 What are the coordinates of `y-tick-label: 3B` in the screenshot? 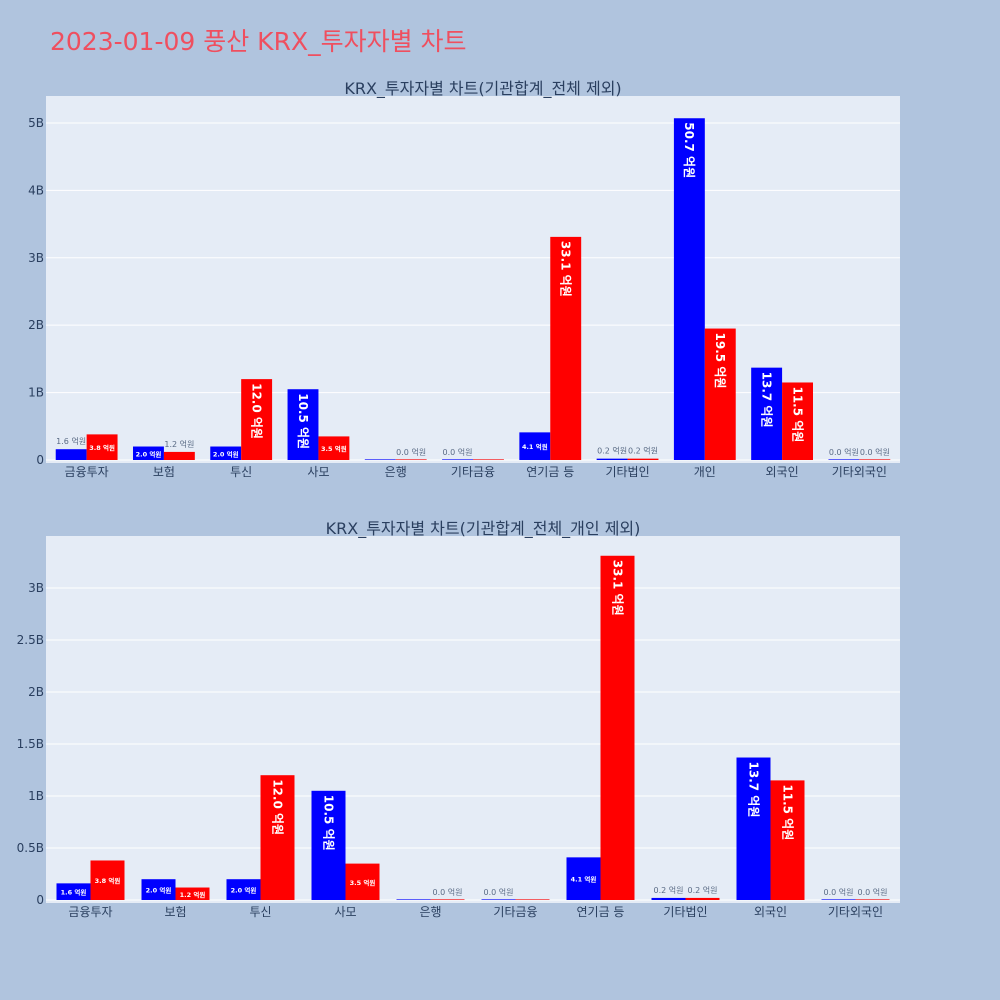 It's located at (36, 588).